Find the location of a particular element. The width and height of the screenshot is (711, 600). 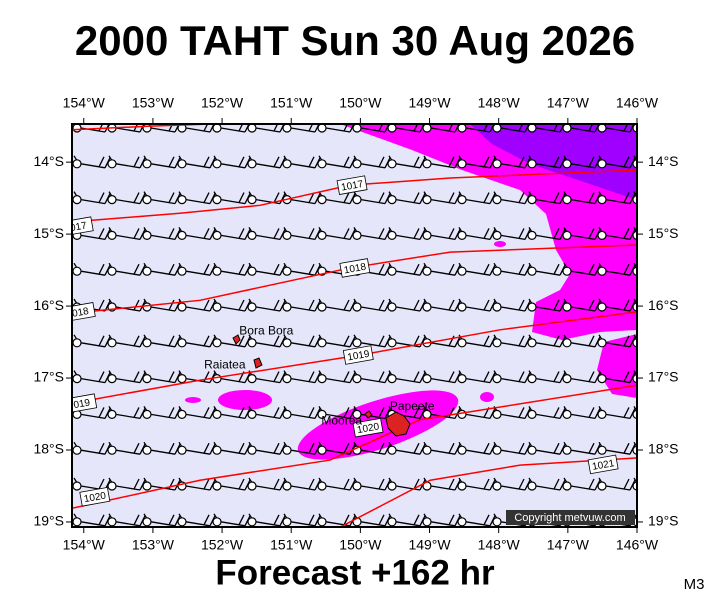

island is located at coordinates (247, 351).